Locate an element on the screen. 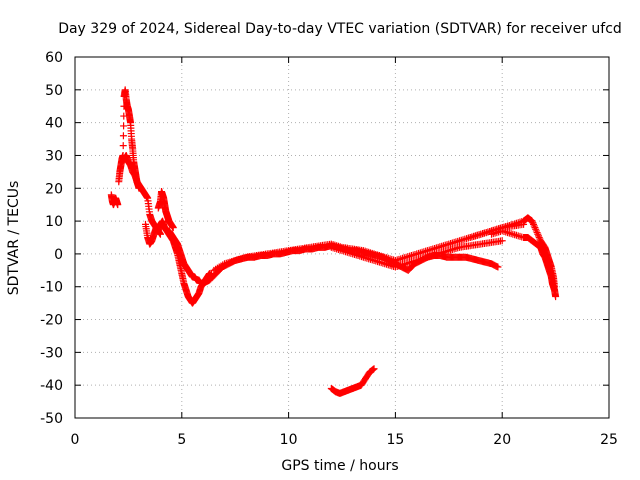 The width and height of the screenshot is (640, 480). series-arc-early is located at coordinates (114, 200).